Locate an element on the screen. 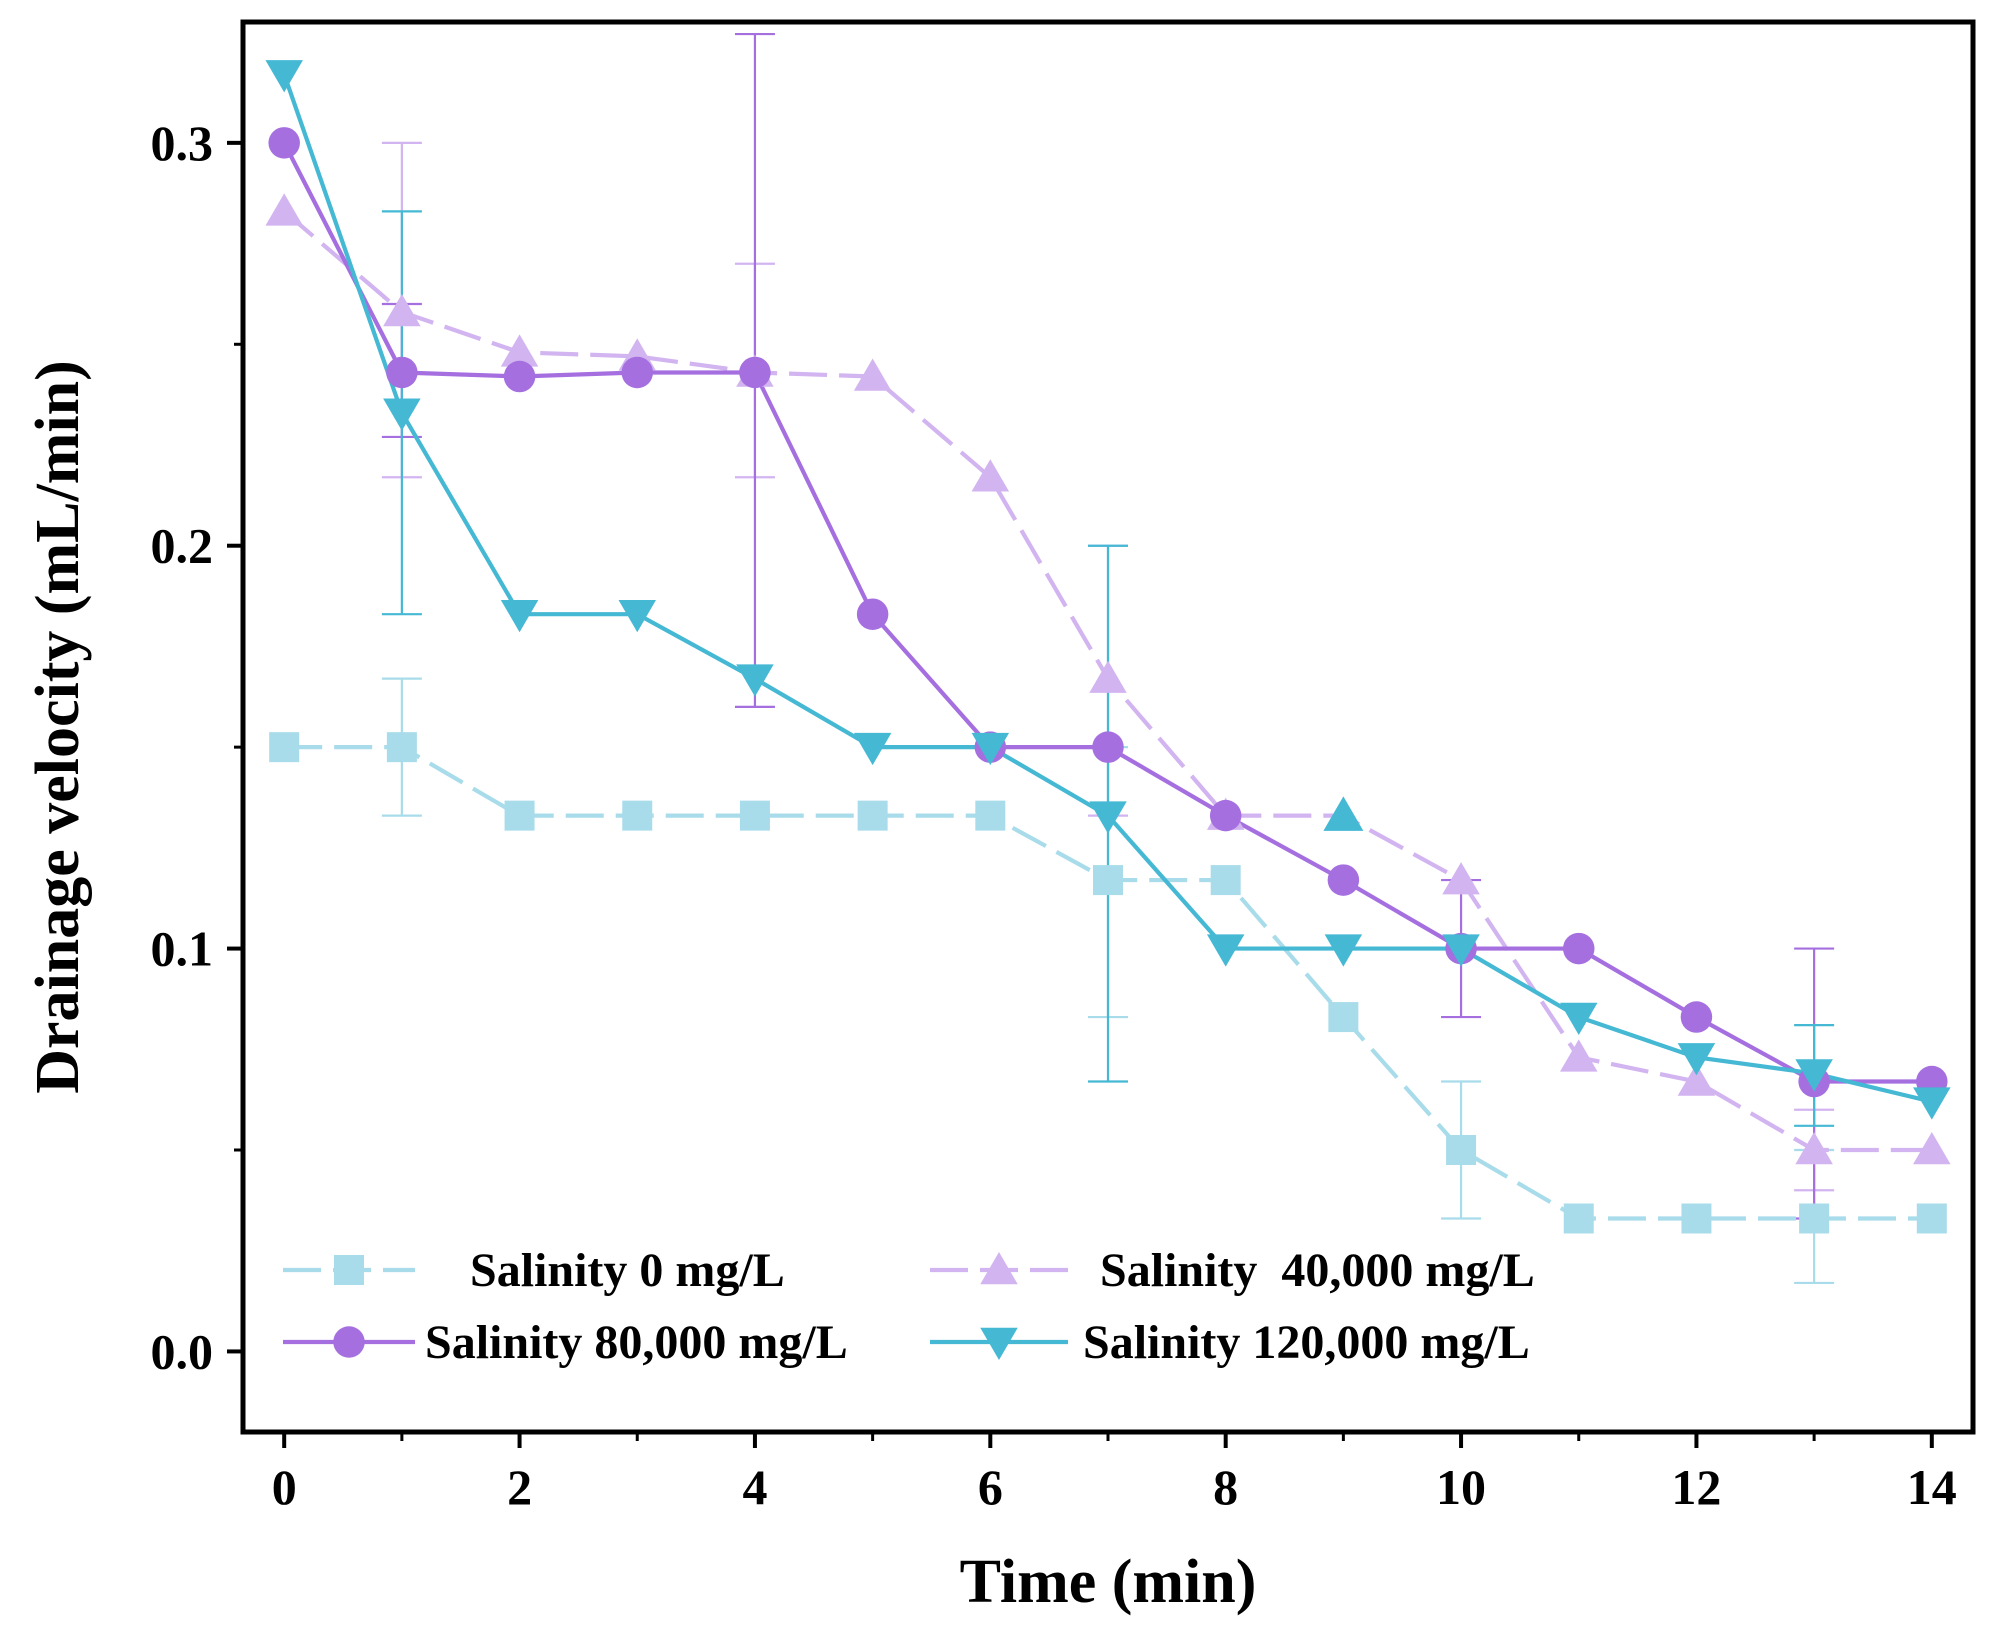 The width and height of the screenshot is (2015, 1638). legend-entry: Salinity 80,000 mg/L is located at coordinates (565, 1342).